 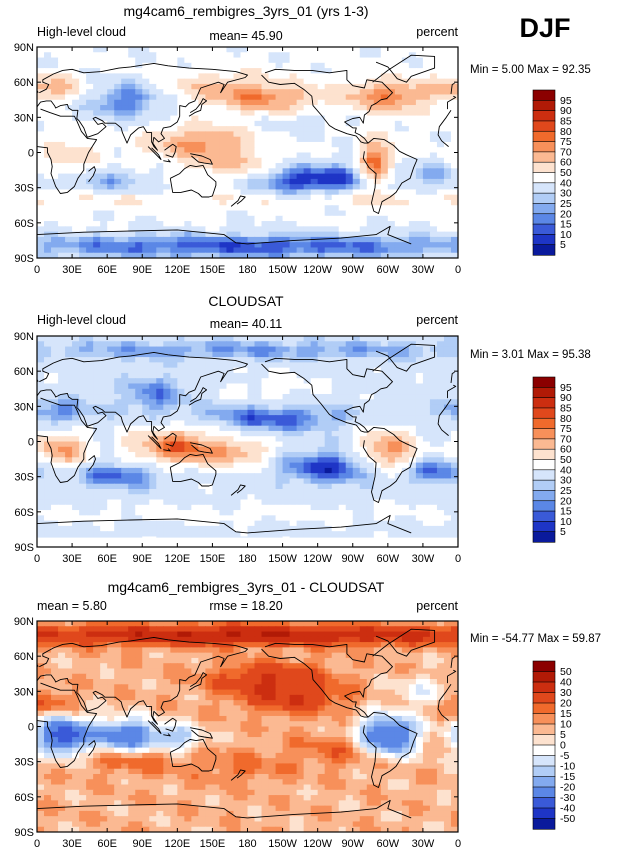 What do you see at coordinates (213, 270) in the screenshot?
I see `lon-tick-label: 150E` at bounding box center [213, 270].